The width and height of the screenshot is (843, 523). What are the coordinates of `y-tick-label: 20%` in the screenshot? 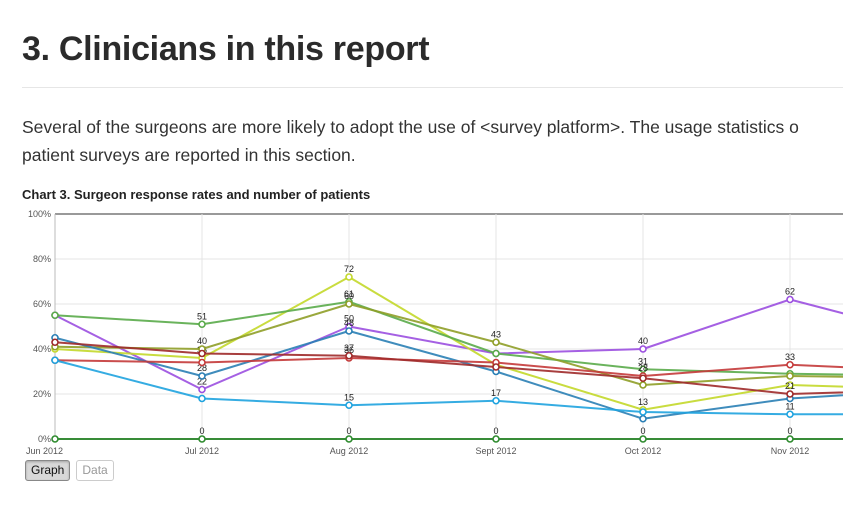 It's located at (42, 394).